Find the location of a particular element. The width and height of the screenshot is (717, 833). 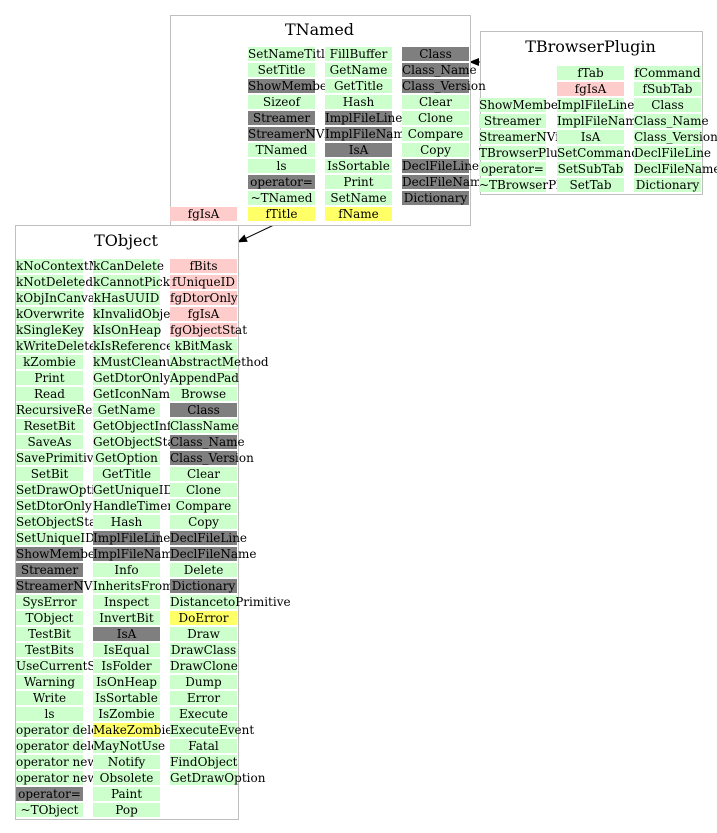

tobject-member: DrawClass is located at coordinates (203, 650).